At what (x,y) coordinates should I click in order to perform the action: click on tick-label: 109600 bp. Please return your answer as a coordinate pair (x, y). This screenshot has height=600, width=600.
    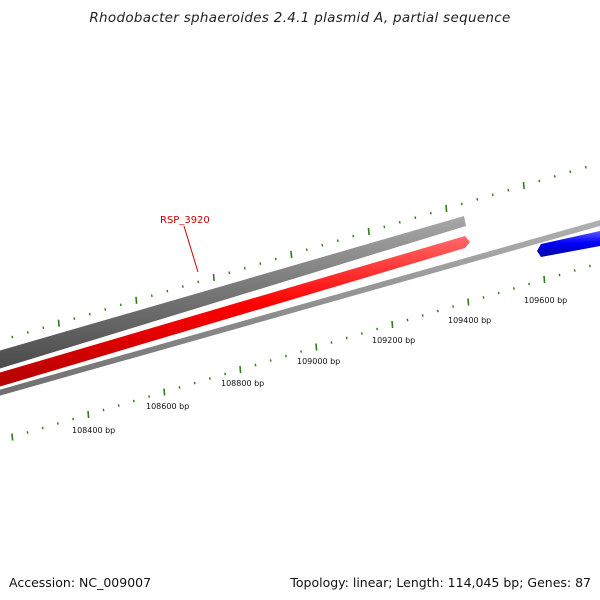
    Looking at the image, I should click on (545, 300).